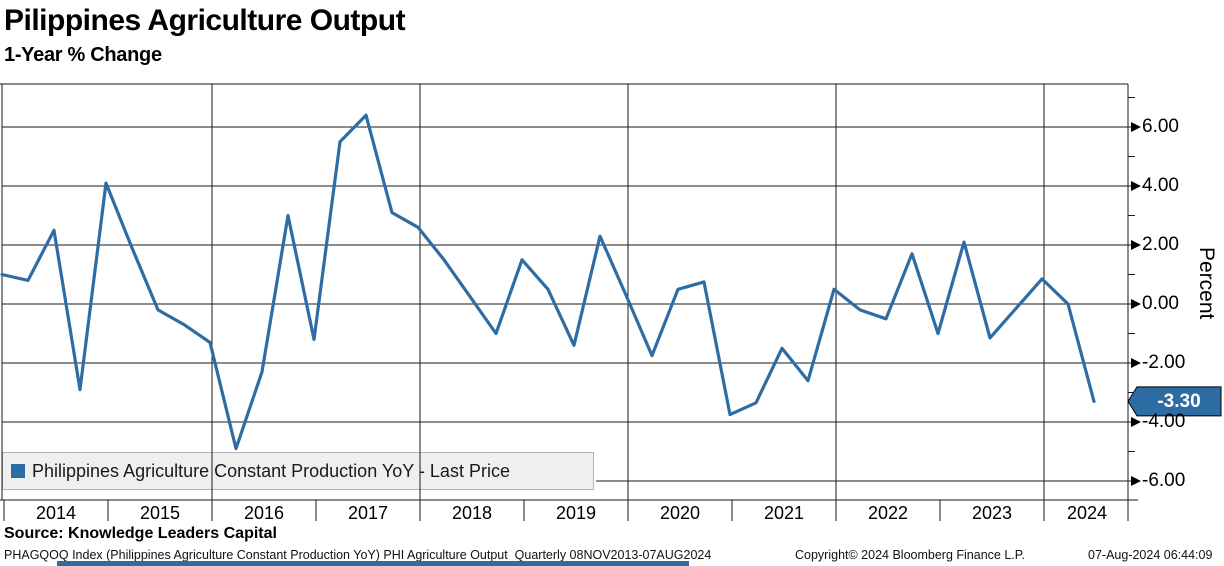 The height and width of the screenshot is (566, 1224). I want to click on y-tick-label: 0.00, so click(1160, 303).